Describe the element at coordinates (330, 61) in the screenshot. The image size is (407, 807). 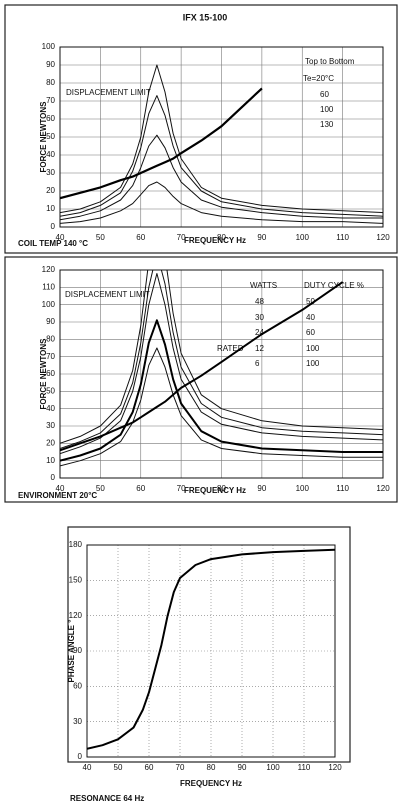
I see `annotation: Top to Bottom` at that location.